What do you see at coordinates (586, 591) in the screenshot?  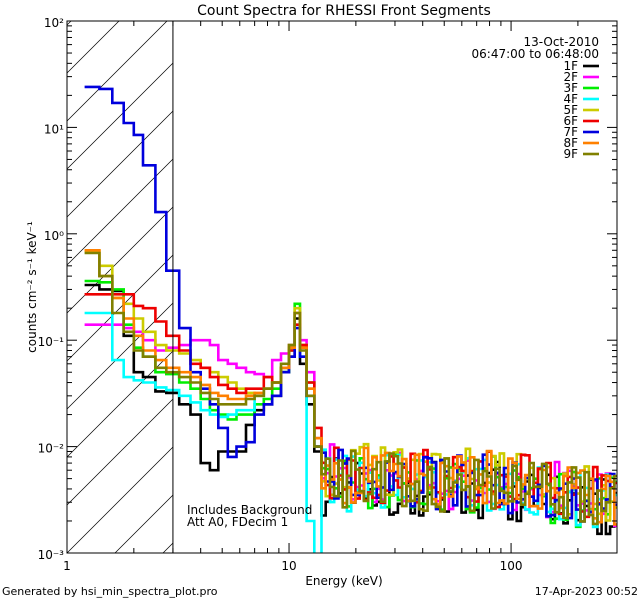 I see `generated-timestamp: 17-Apr-2023 00:52` at bounding box center [586, 591].